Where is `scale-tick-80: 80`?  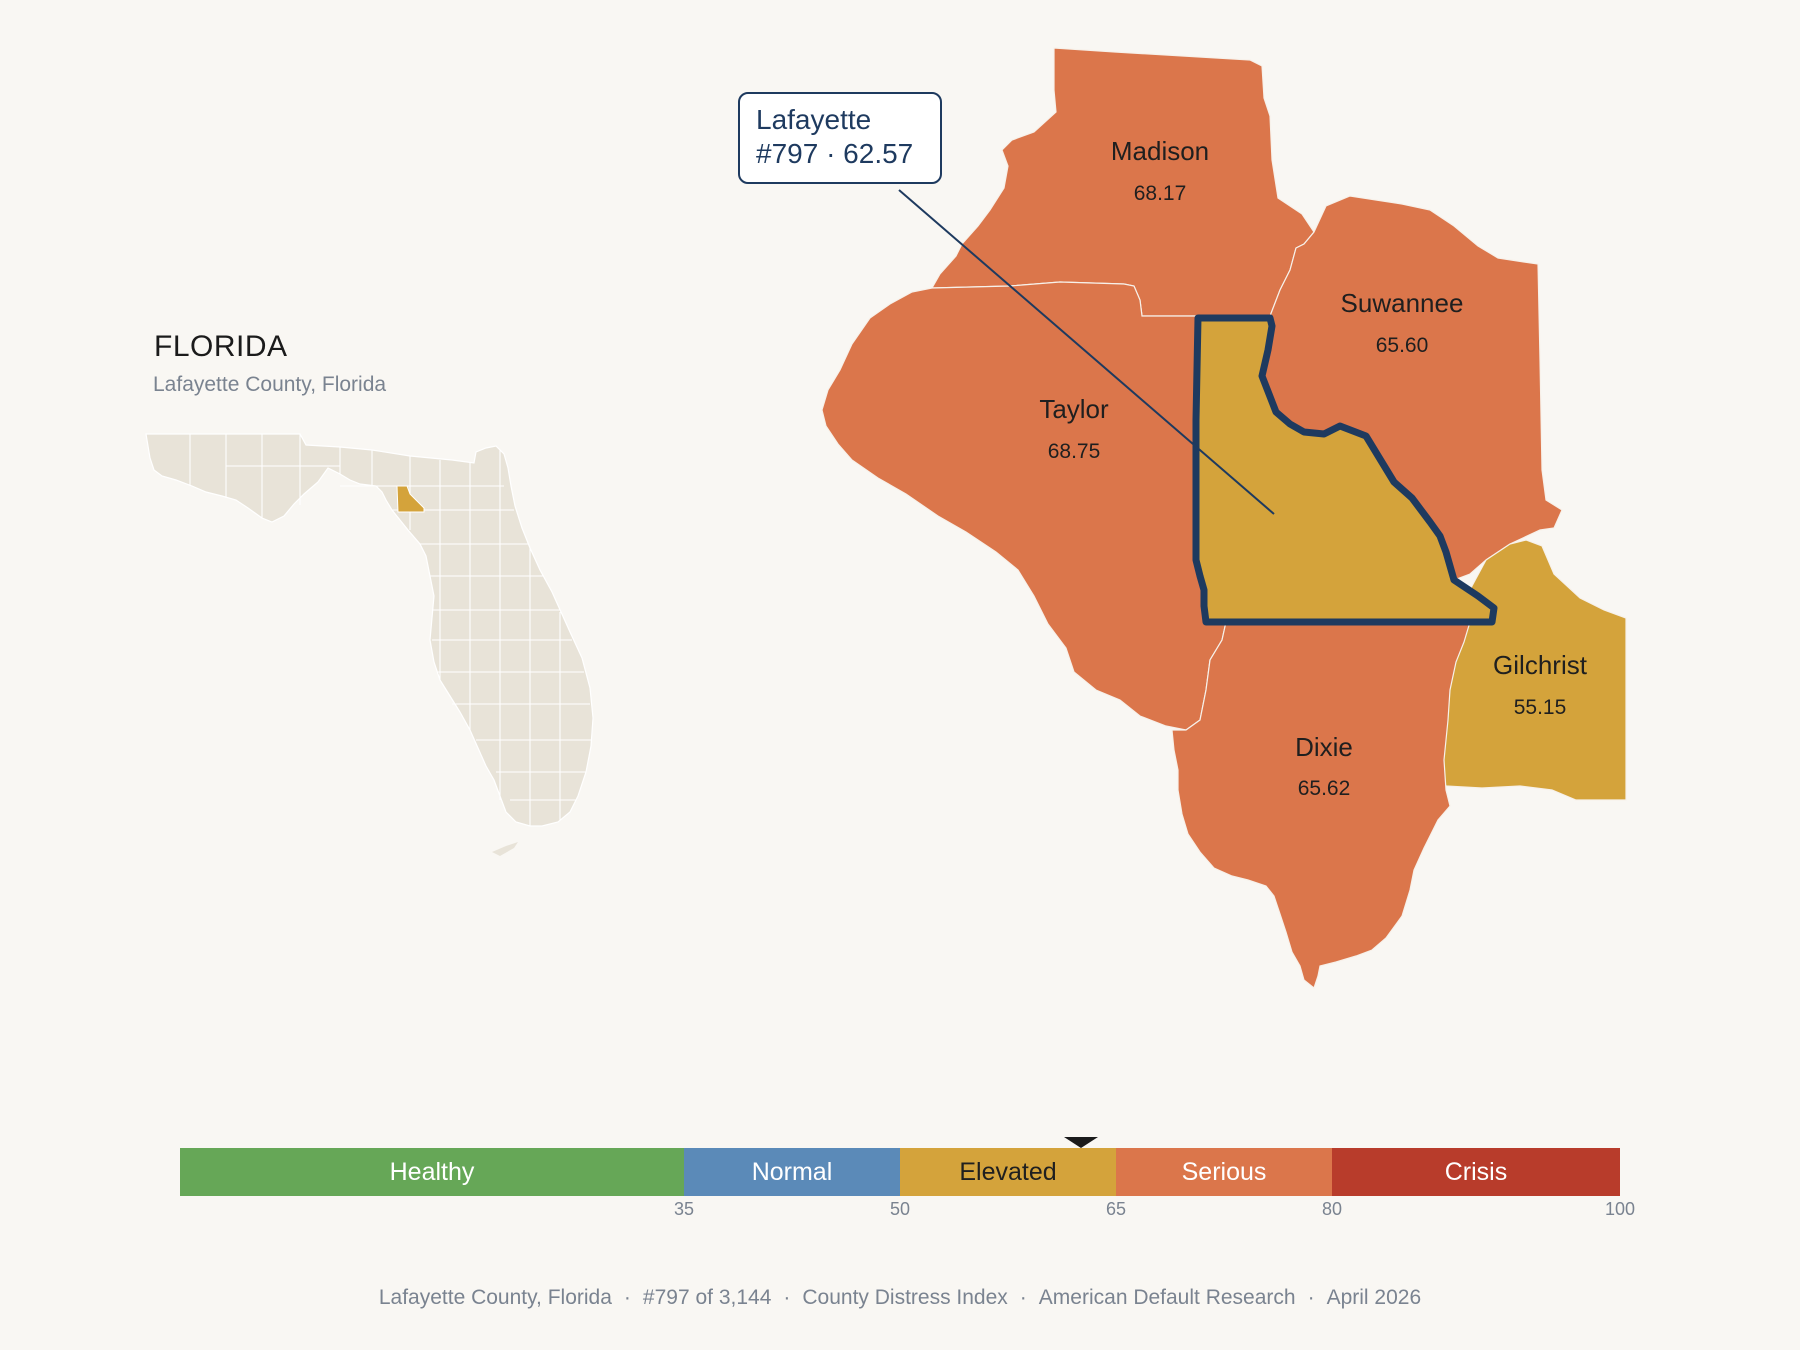
scale-tick-80: 80 is located at coordinates (1332, 1209).